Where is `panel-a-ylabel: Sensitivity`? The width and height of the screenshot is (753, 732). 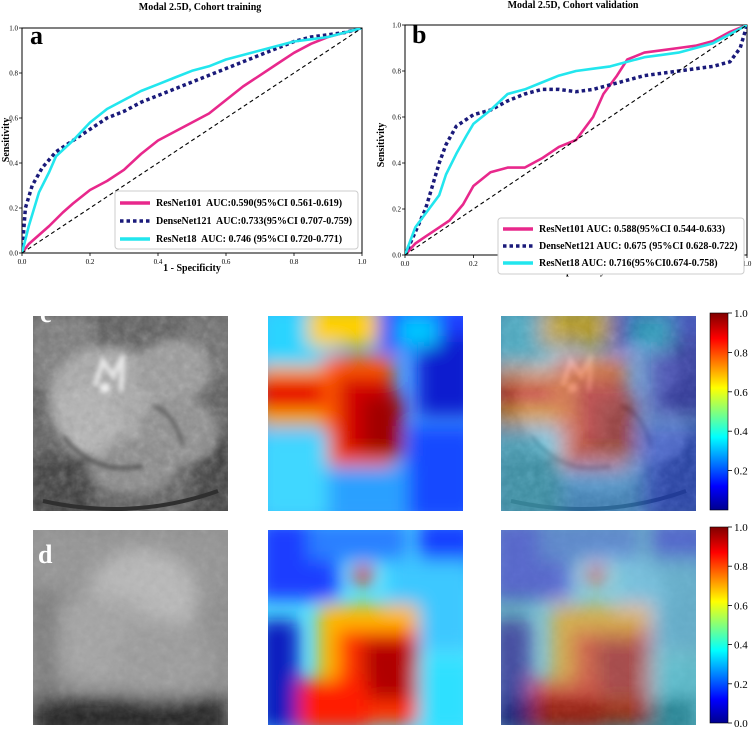
panel-a-ylabel: Sensitivity is located at coordinates (6, 140).